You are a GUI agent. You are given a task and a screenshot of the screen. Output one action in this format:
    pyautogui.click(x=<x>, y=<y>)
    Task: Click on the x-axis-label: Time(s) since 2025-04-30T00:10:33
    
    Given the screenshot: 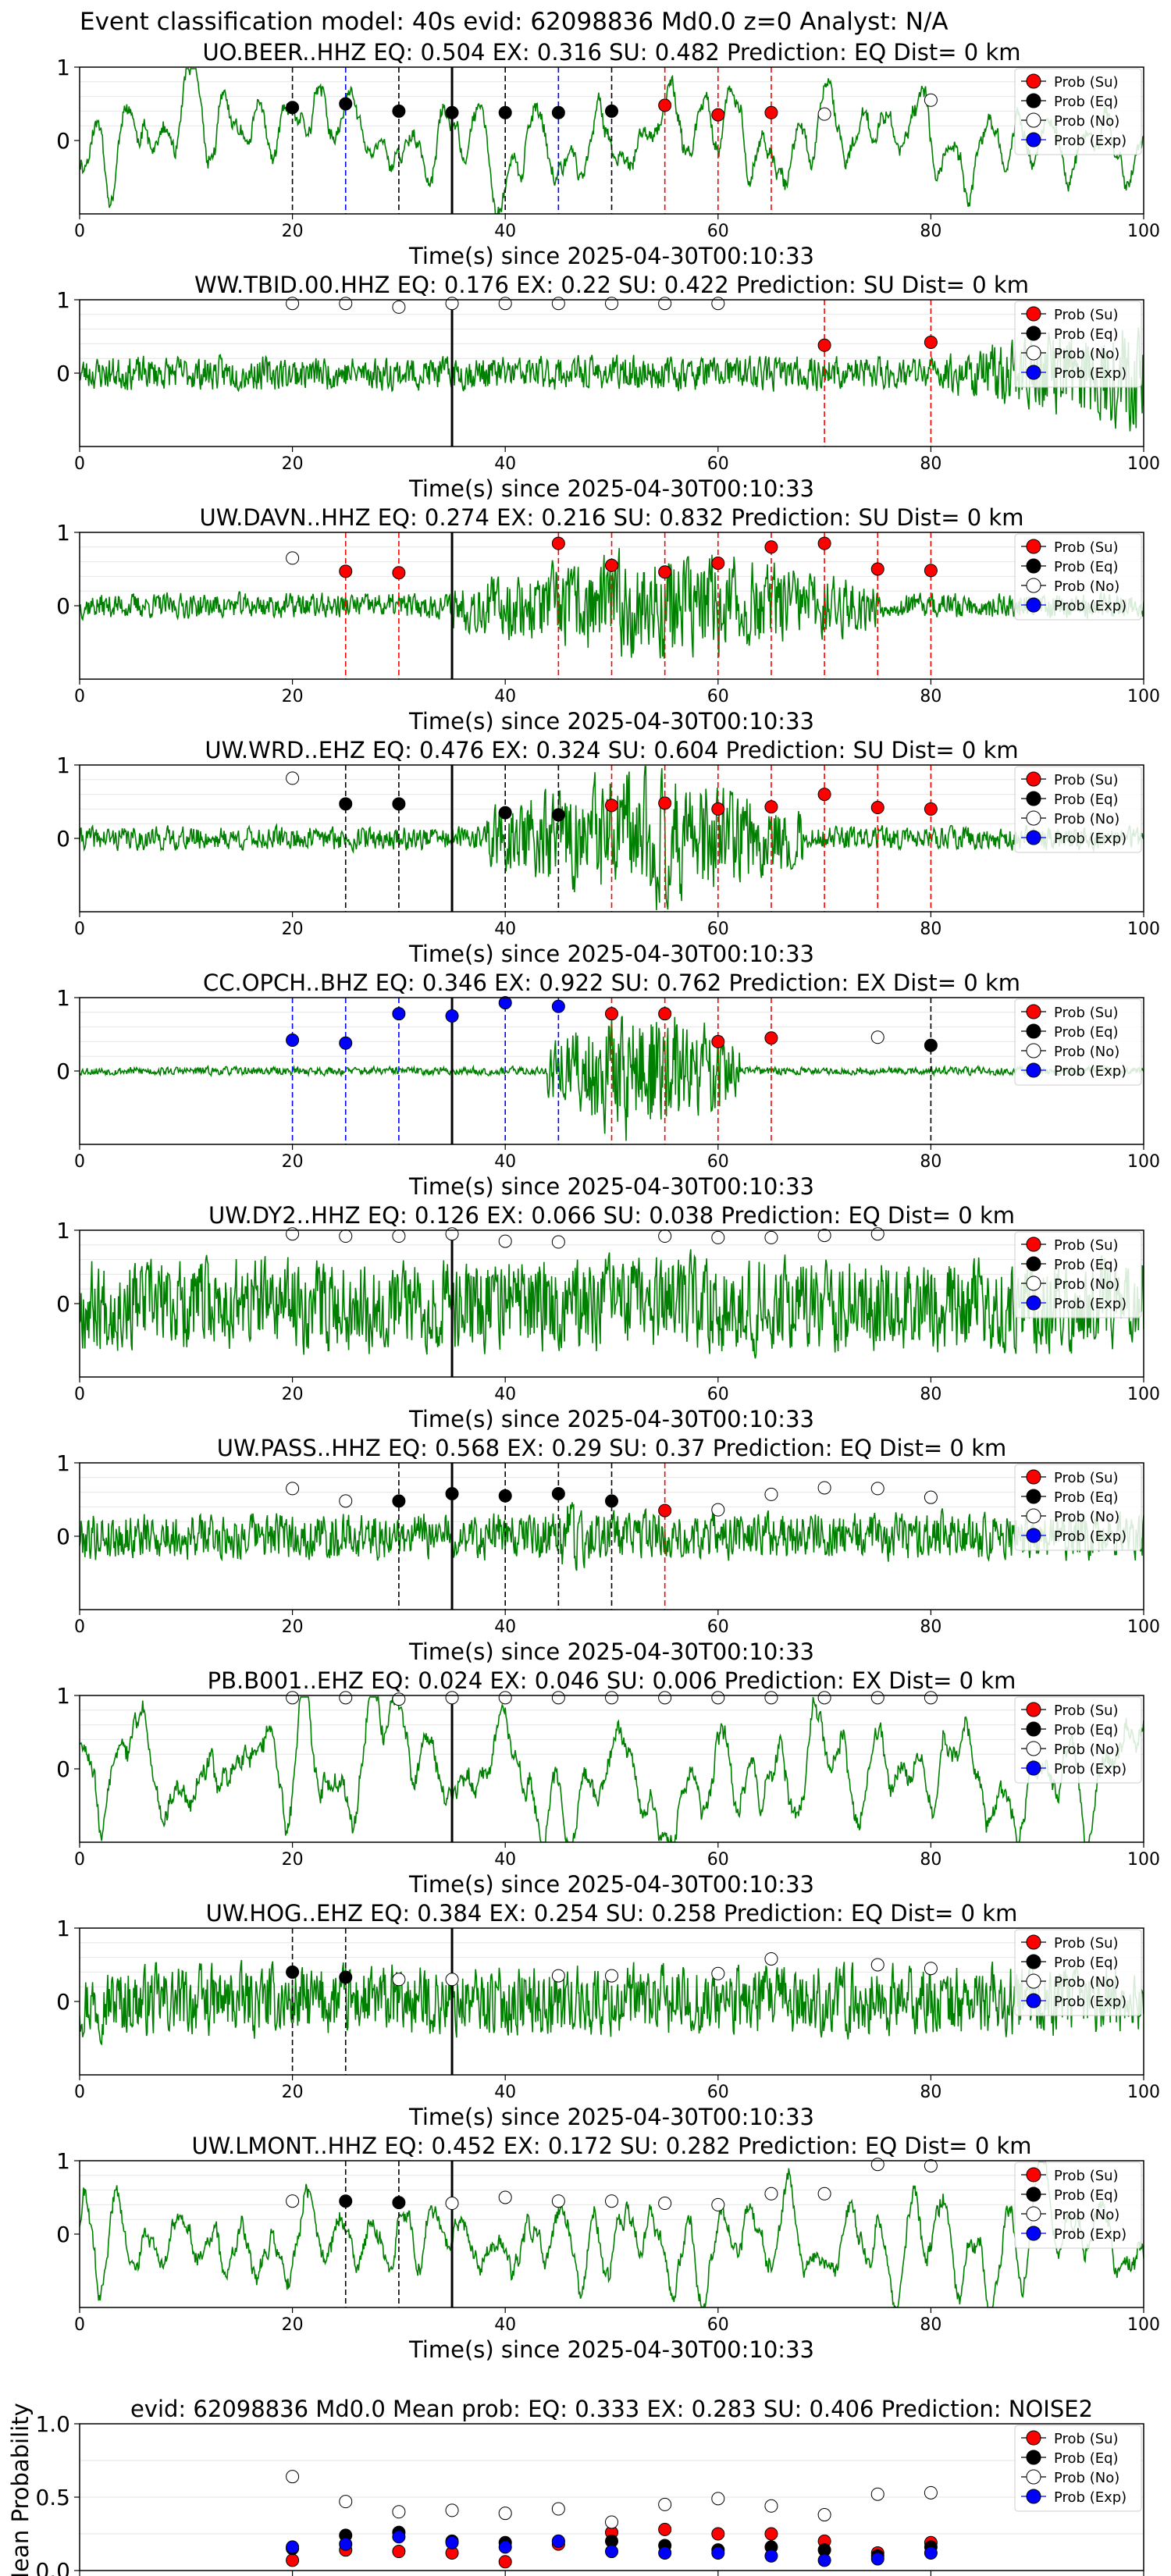 What is the action you would take?
    pyautogui.click(x=611, y=1419)
    